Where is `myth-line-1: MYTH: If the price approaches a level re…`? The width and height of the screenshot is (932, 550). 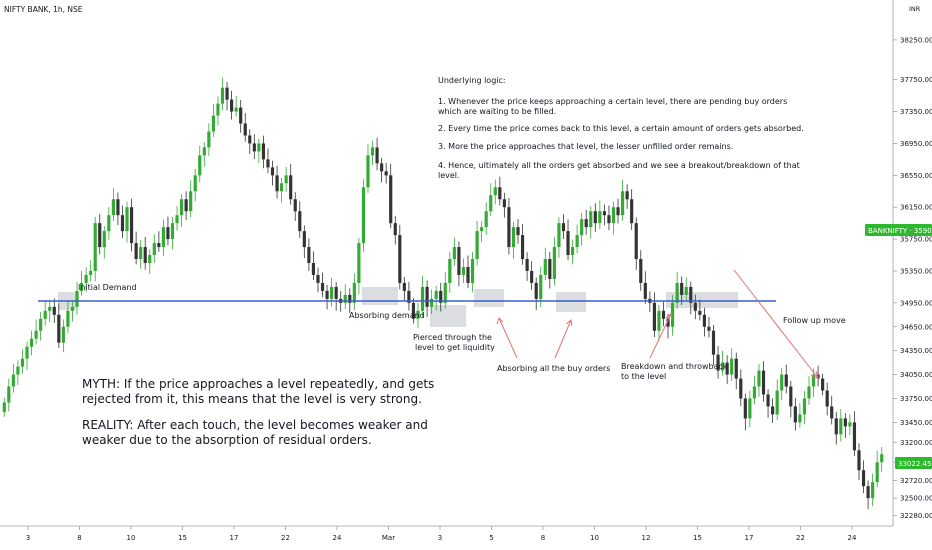
myth-line-1: MYTH: If the price approaches a level re… is located at coordinates (258, 384).